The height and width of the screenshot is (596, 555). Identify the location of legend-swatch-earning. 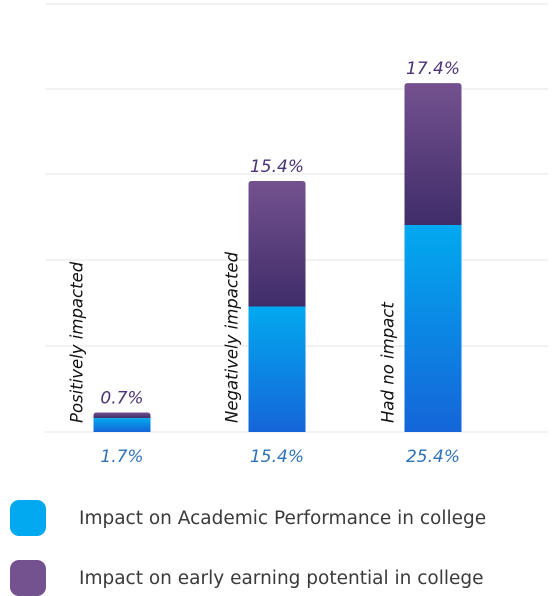
(28, 578).